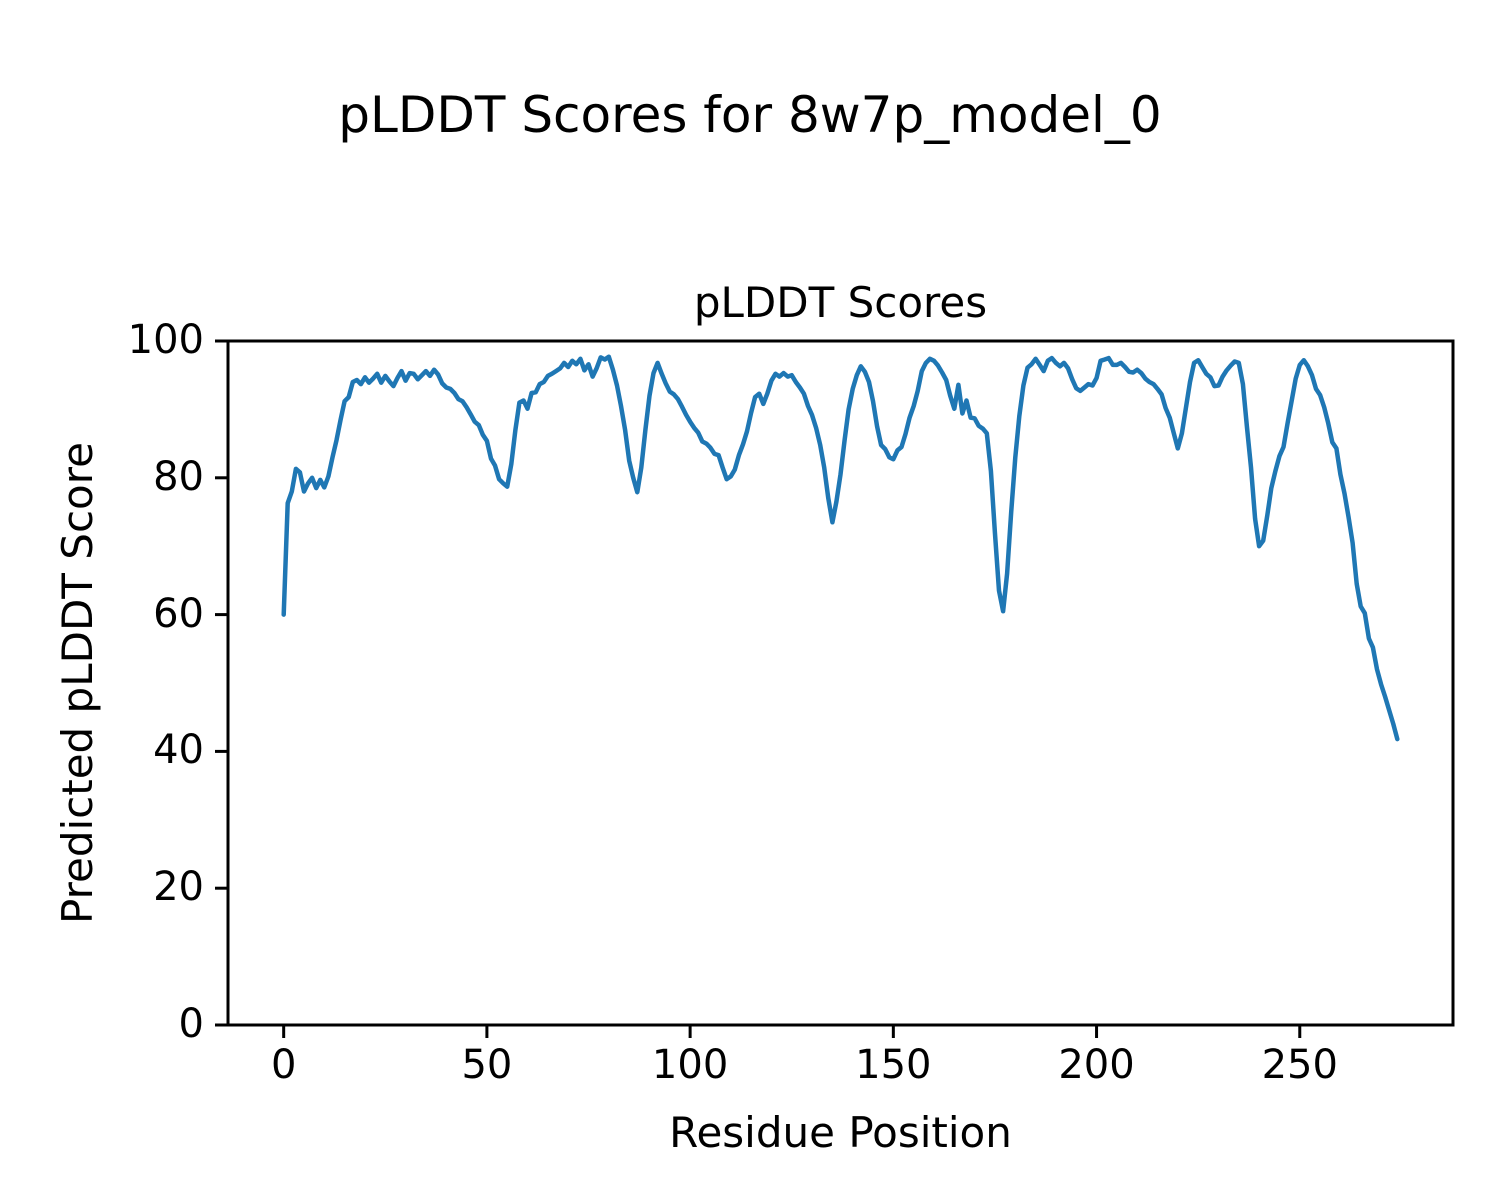 The height and width of the screenshot is (1200, 1500). What do you see at coordinates (690, 1065) in the screenshot?
I see `x-tick-label-100: 100` at bounding box center [690, 1065].